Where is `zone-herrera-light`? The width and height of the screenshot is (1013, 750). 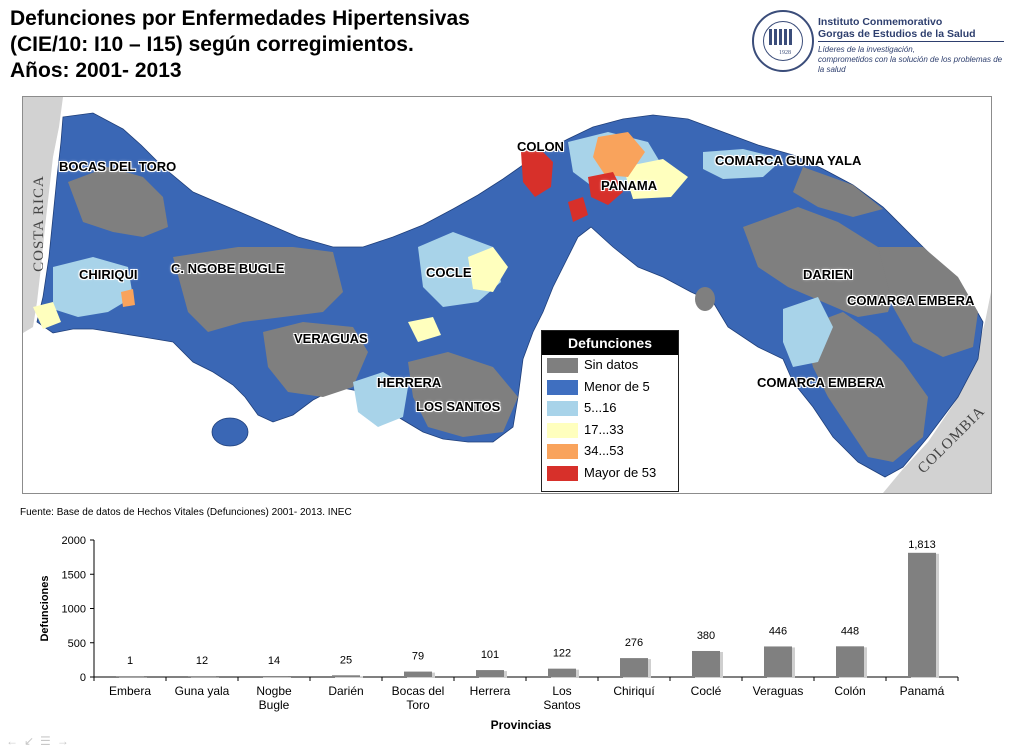
zone-herrera-light is located at coordinates (380, 399).